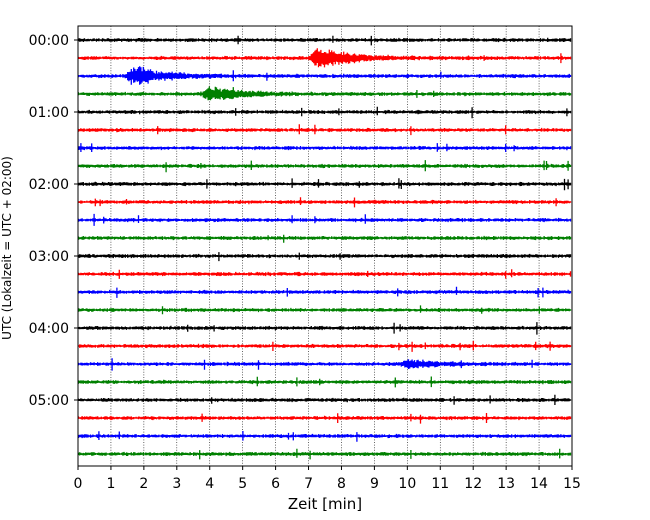  What do you see at coordinates (473, 484) in the screenshot?
I see `x-tick-label: 12` at bounding box center [473, 484].